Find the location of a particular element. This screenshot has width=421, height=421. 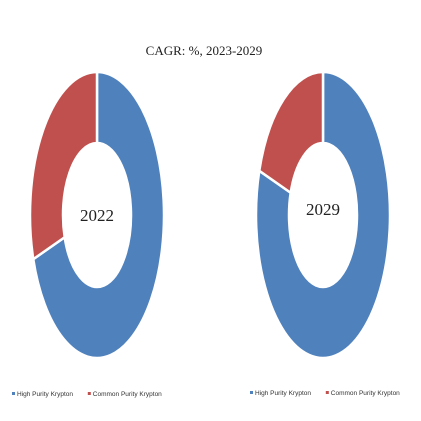

donut-center-label: 2029 is located at coordinates (323, 209).